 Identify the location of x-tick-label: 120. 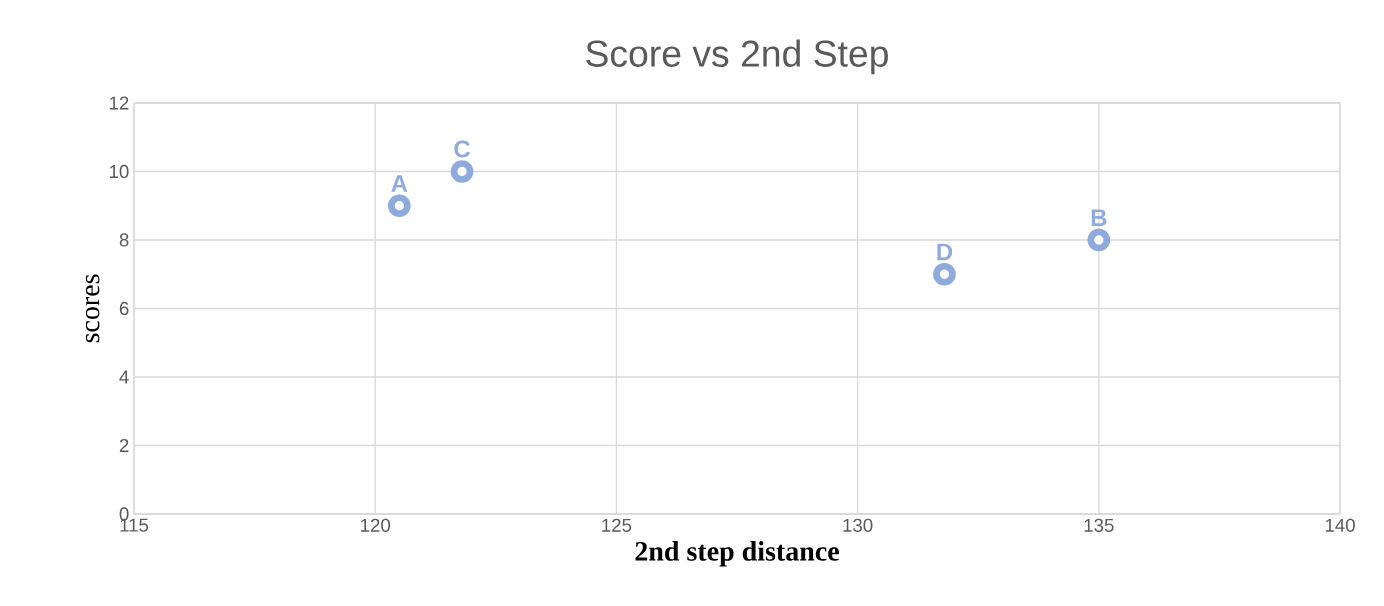
(376, 525).